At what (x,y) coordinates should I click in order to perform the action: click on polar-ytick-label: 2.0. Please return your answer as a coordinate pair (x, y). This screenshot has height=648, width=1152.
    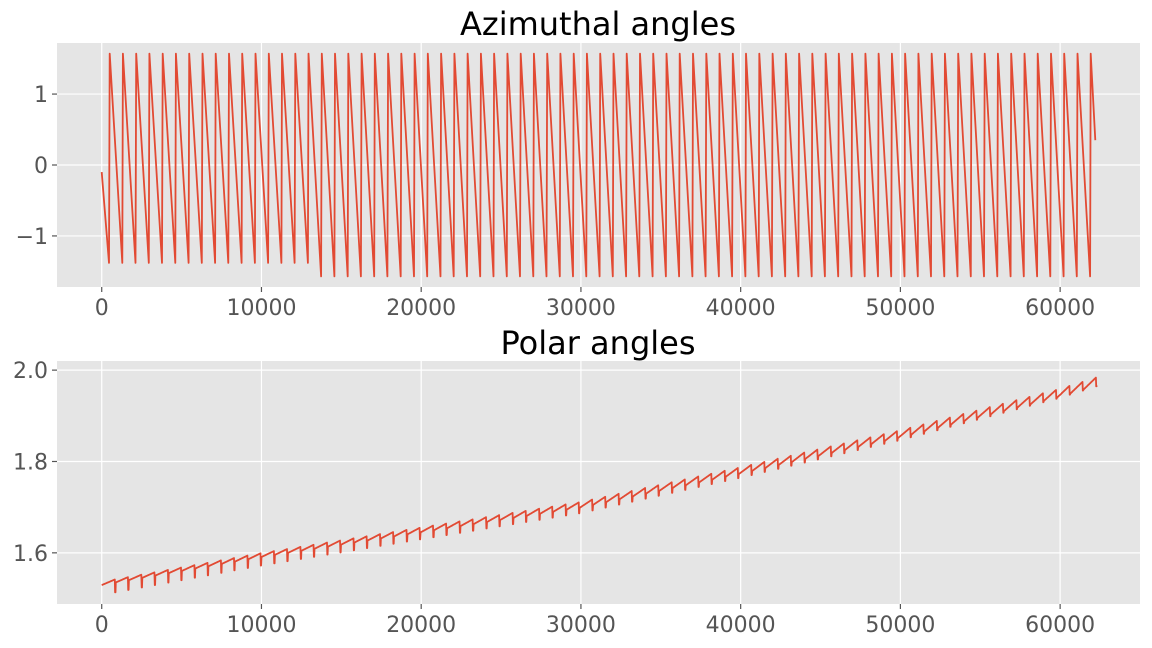
    Looking at the image, I should click on (30, 371).